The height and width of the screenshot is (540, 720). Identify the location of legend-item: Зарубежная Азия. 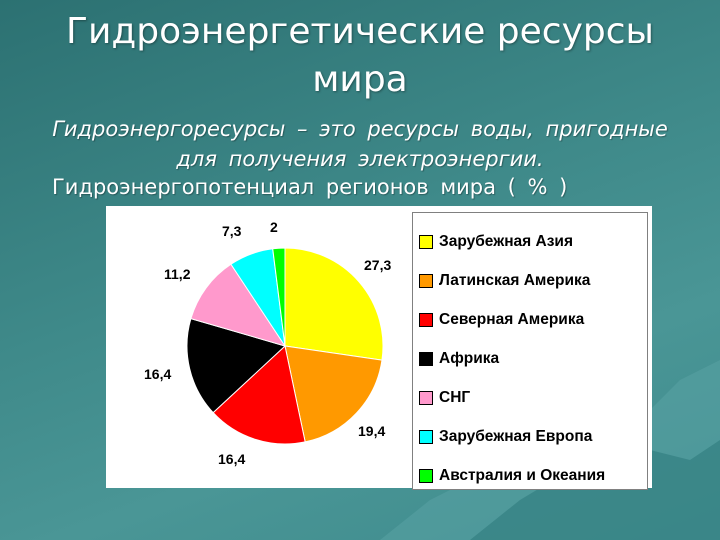
(496, 242).